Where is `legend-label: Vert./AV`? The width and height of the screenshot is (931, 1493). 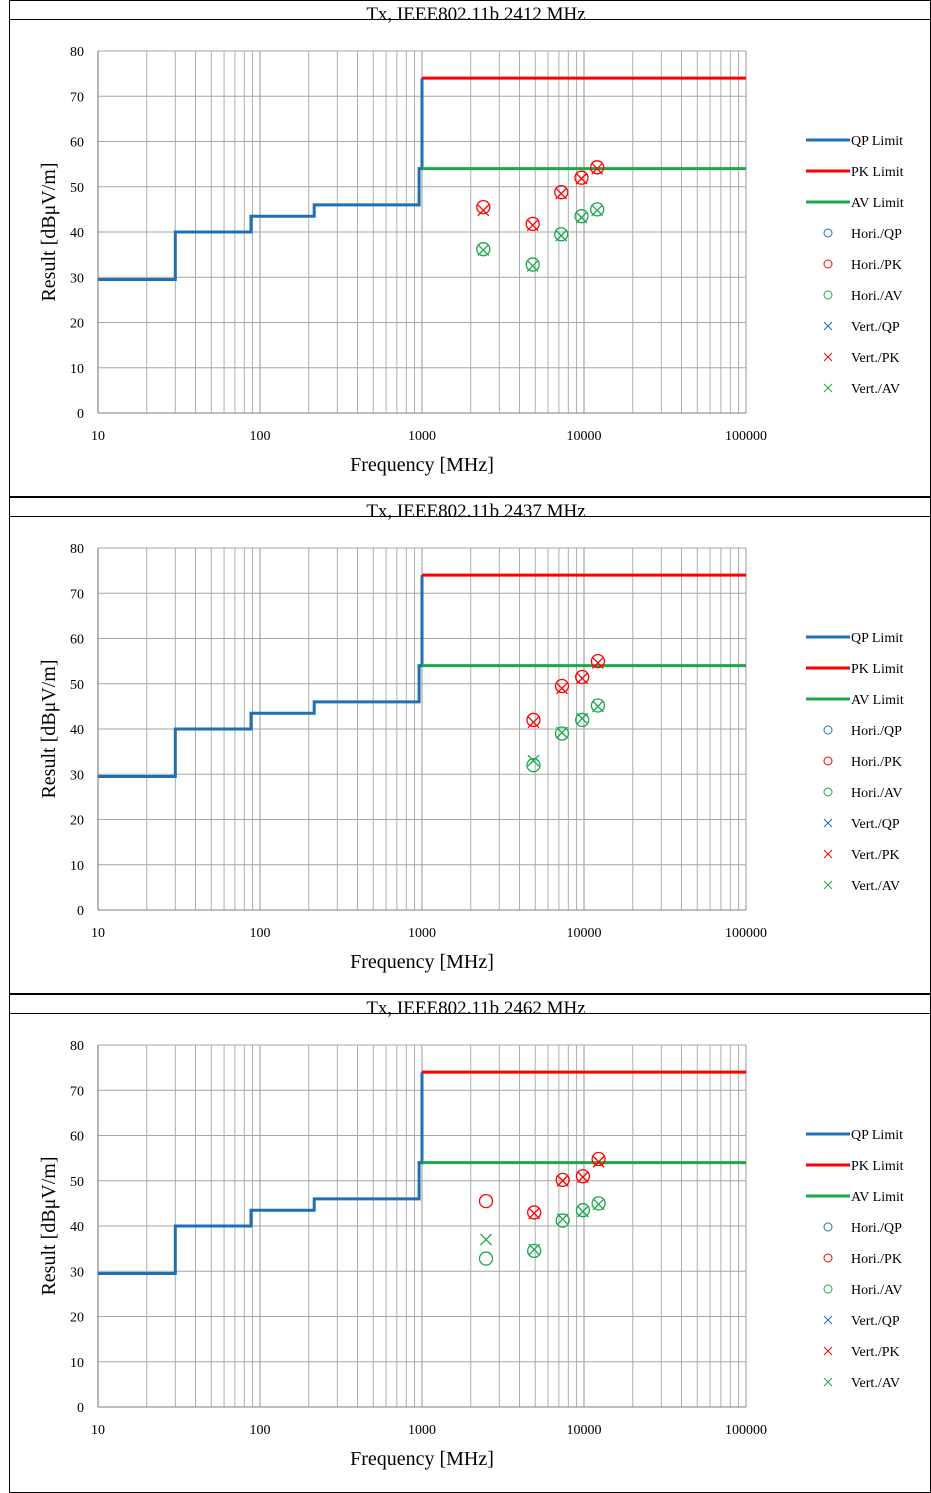
legend-label: Vert./AV is located at coordinates (875, 389).